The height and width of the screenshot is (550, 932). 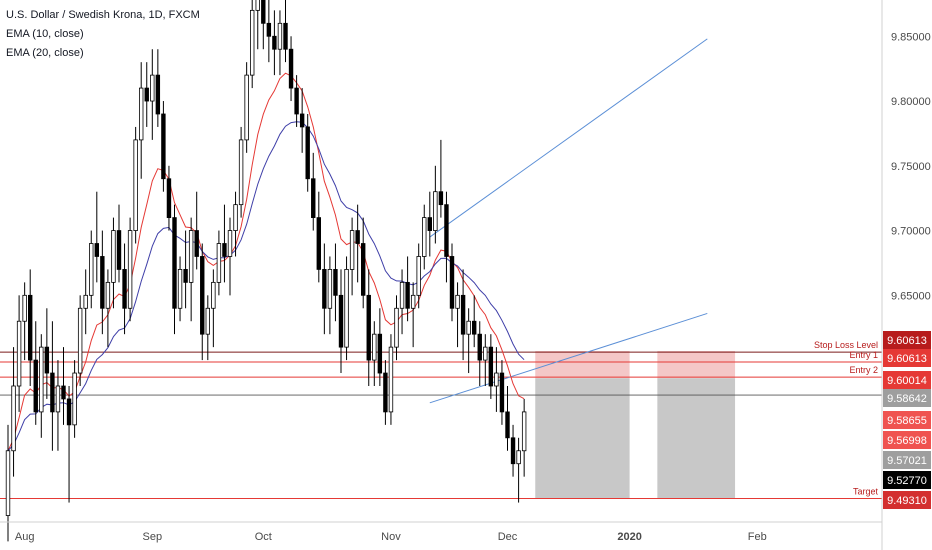 What do you see at coordinates (907, 398) in the screenshot?
I see `price-badge: 9.58642` at bounding box center [907, 398].